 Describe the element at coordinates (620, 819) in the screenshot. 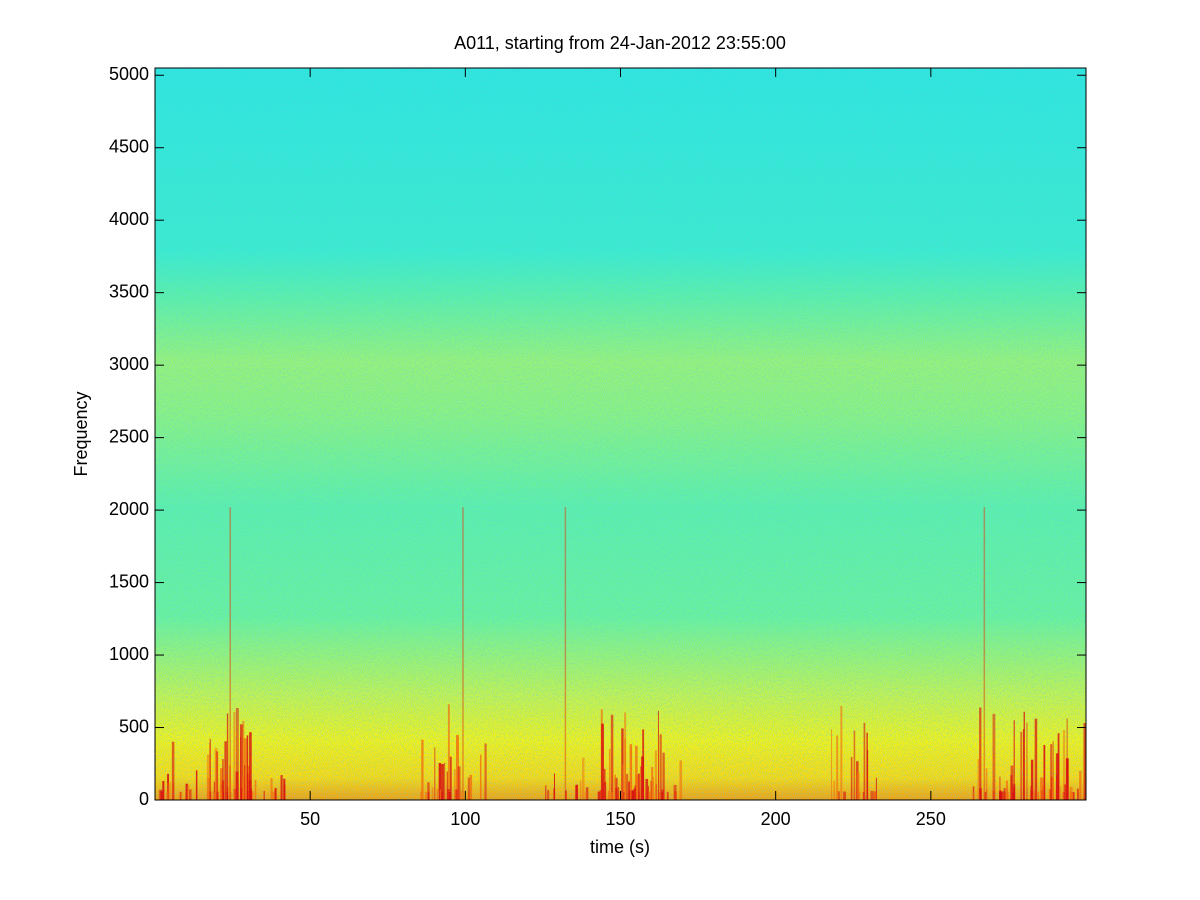

I see `x-tick-label: 150` at that location.